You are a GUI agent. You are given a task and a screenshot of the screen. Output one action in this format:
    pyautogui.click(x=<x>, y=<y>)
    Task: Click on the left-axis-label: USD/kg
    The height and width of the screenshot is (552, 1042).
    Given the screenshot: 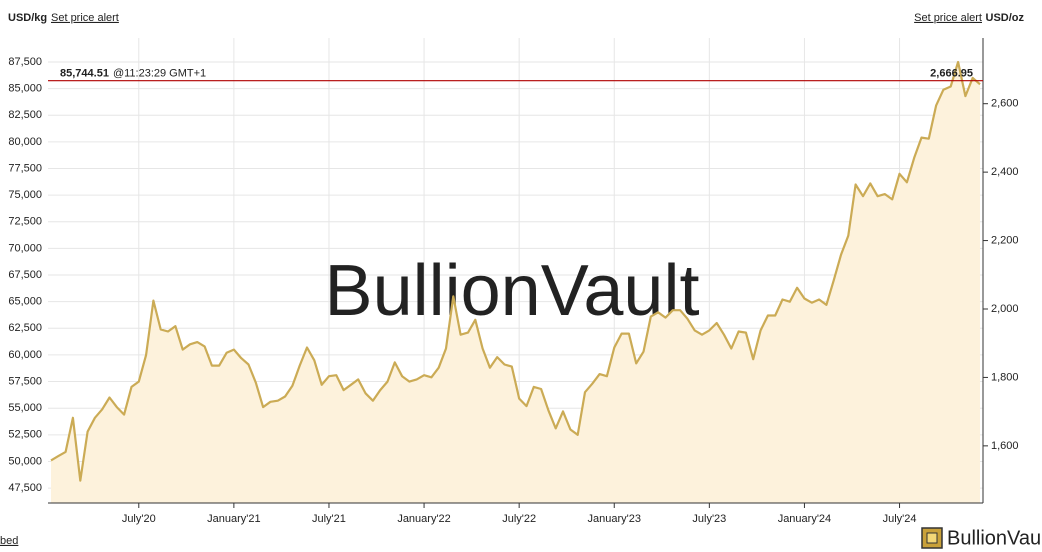 What is the action you would take?
    pyautogui.click(x=27, y=18)
    